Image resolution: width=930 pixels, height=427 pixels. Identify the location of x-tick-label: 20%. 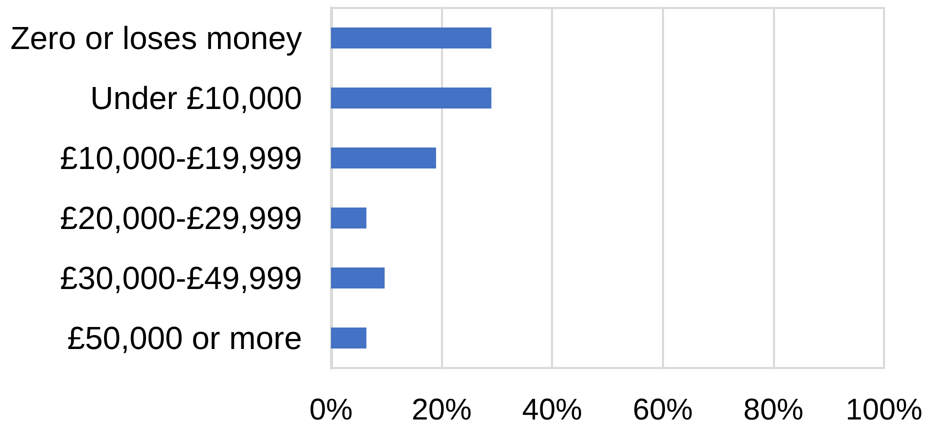
(442, 410).